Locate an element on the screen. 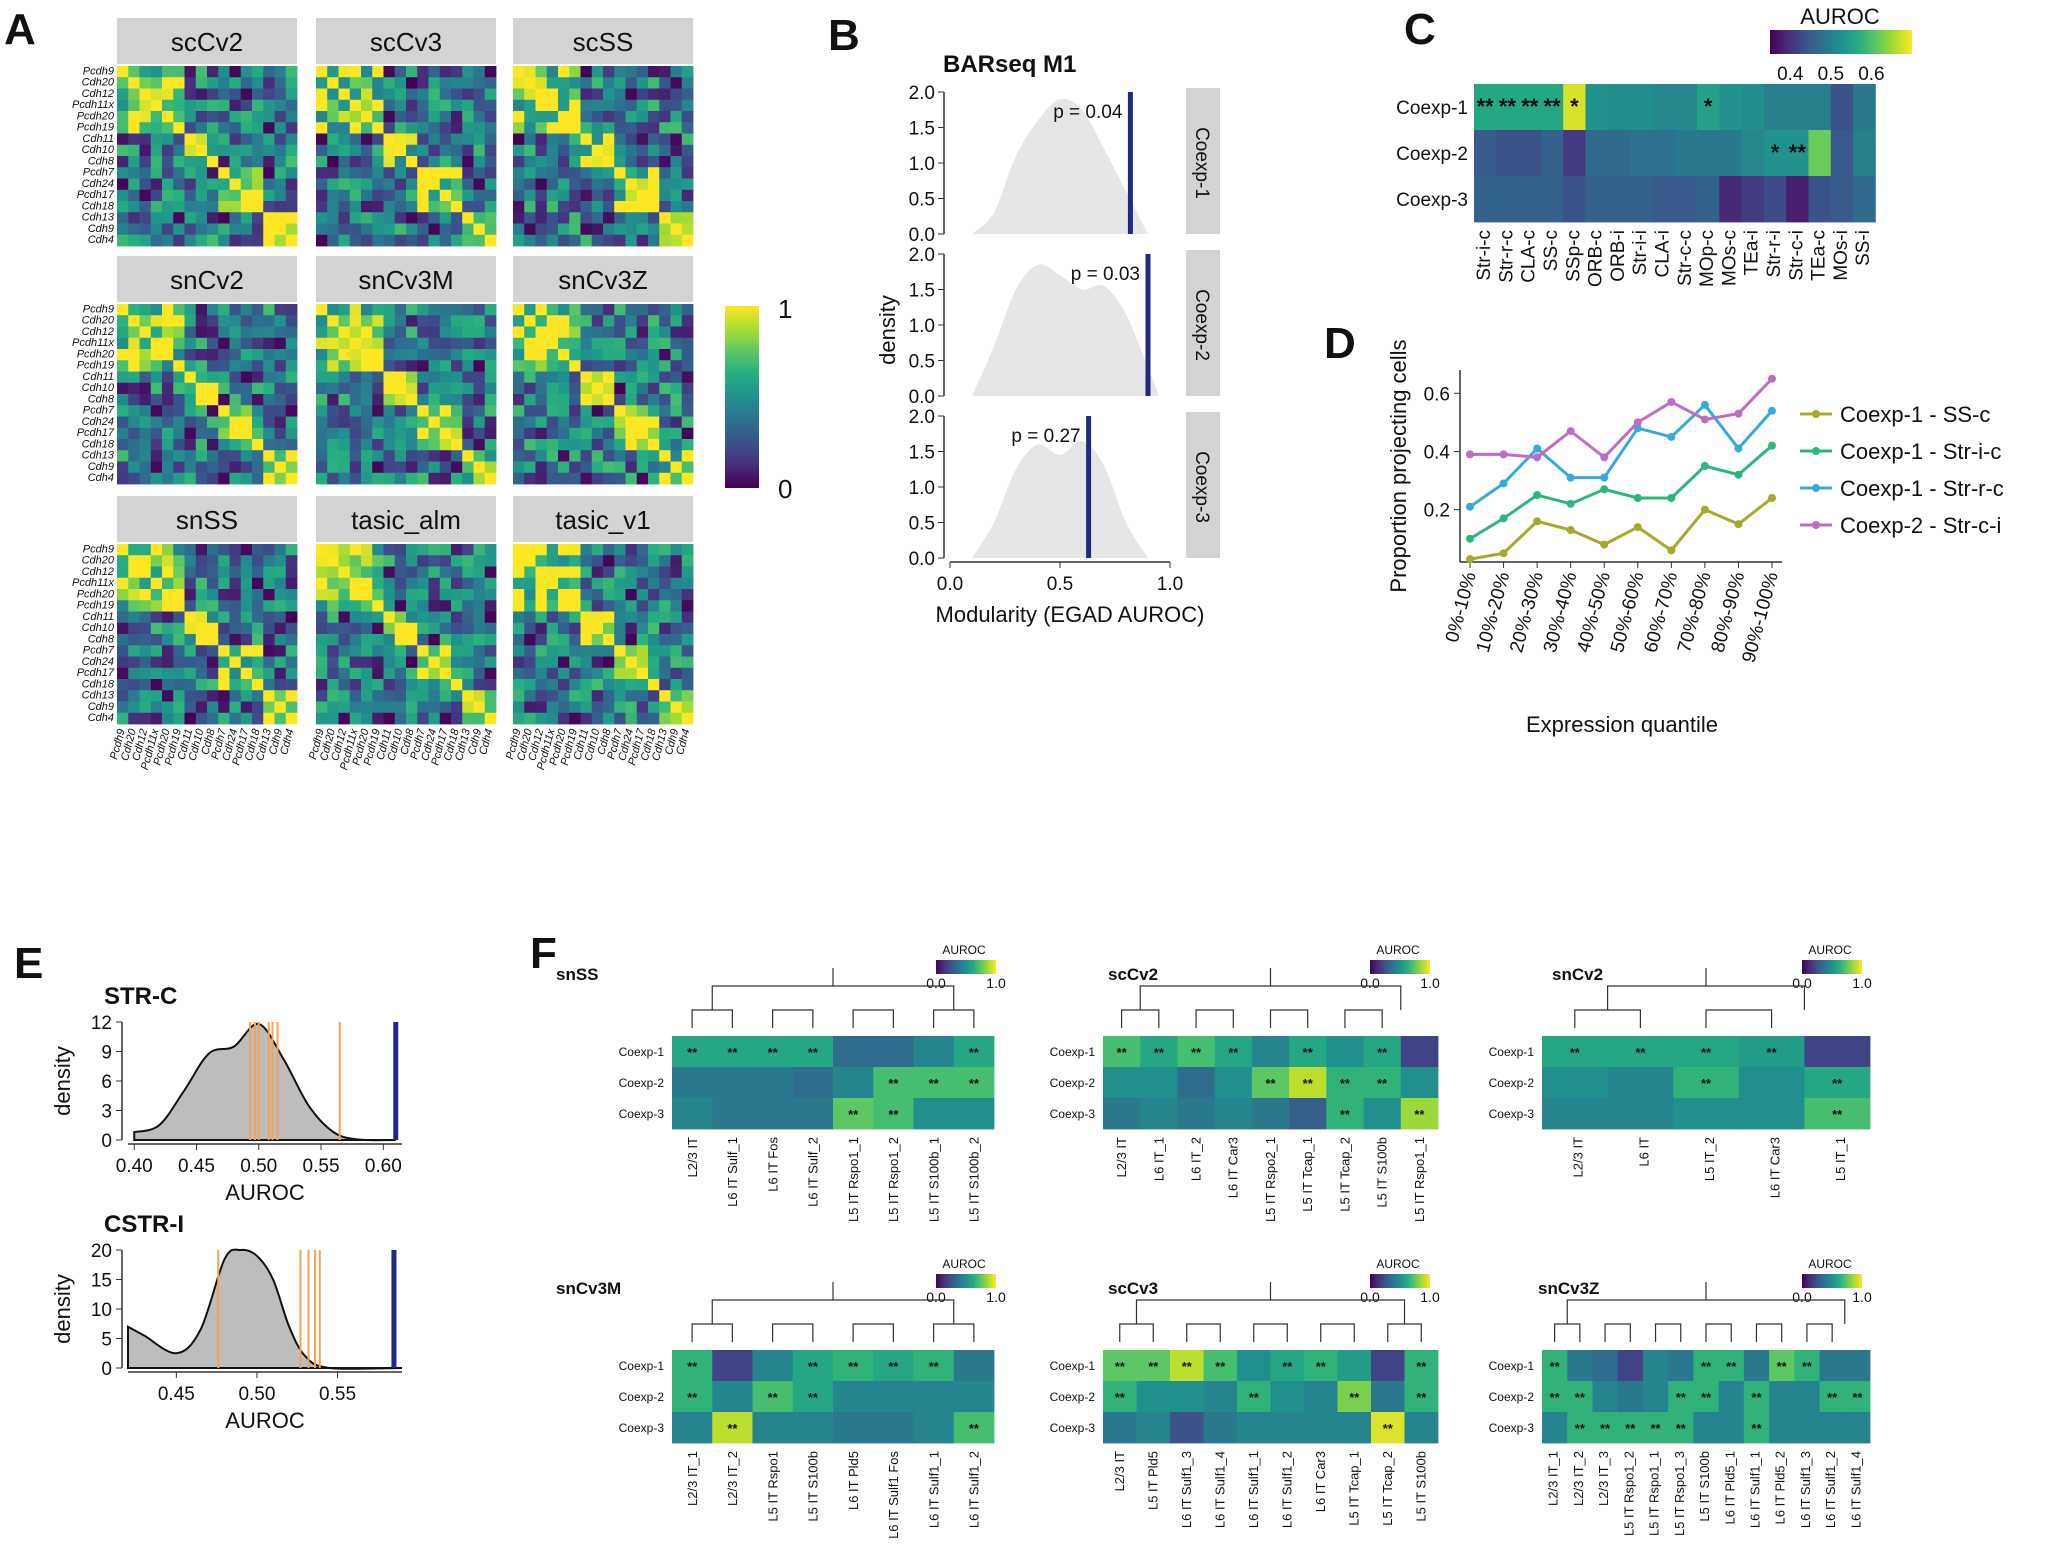  gene-row-label: Pcdh7 is located at coordinates (99, 651).